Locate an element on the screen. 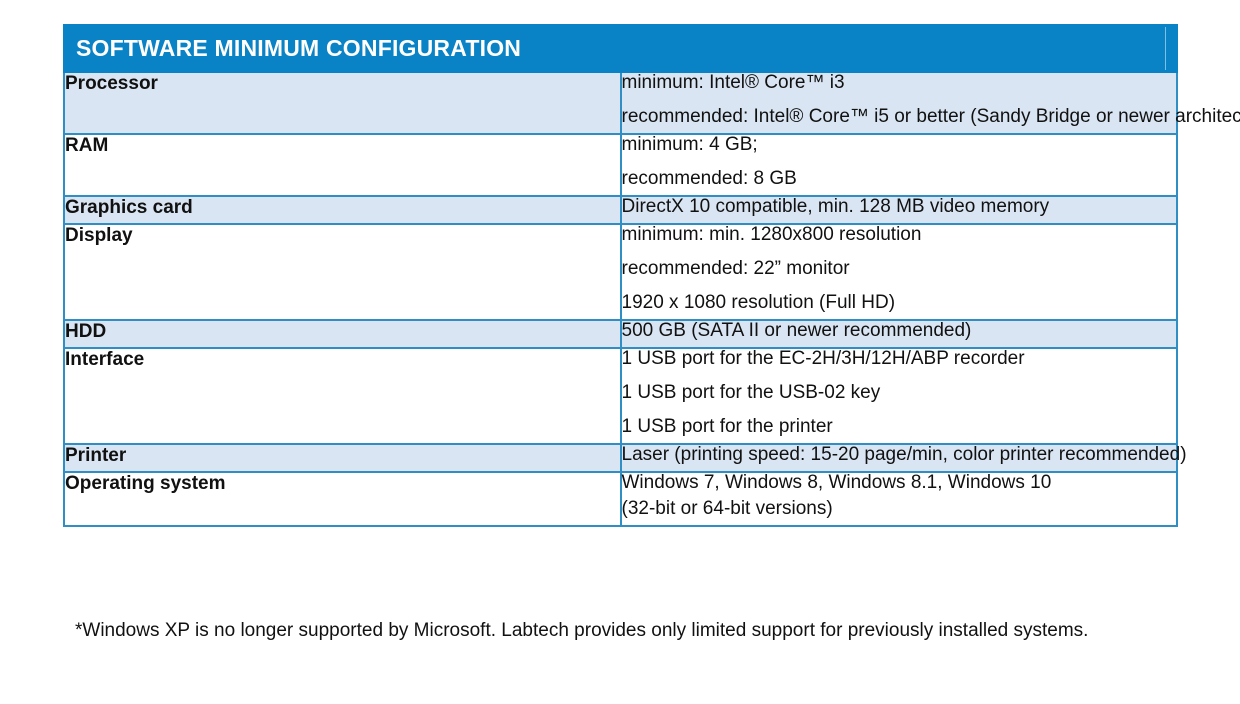 This screenshot has width=1240, height=704. value-line: recommended: 8 GB is located at coordinates (709, 178).